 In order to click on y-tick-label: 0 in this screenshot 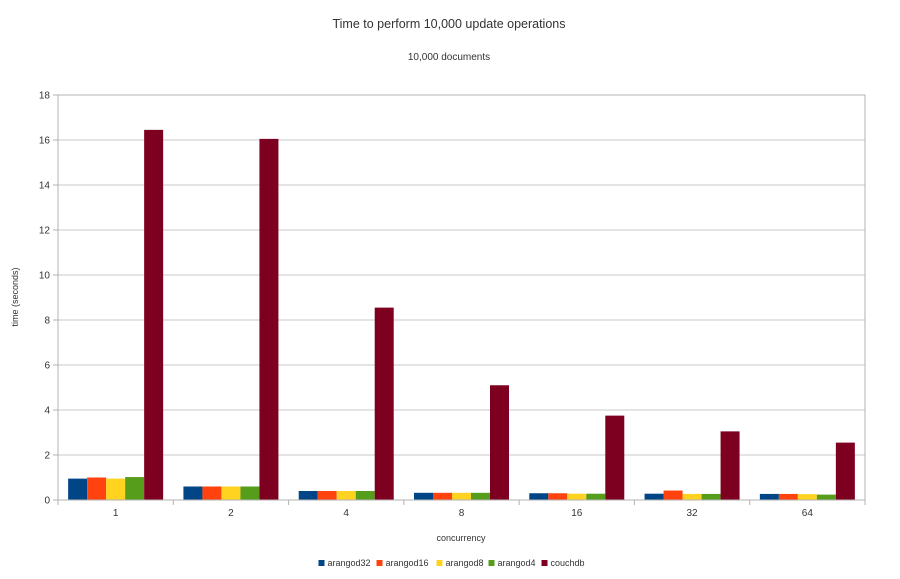, I will do `click(47, 501)`.